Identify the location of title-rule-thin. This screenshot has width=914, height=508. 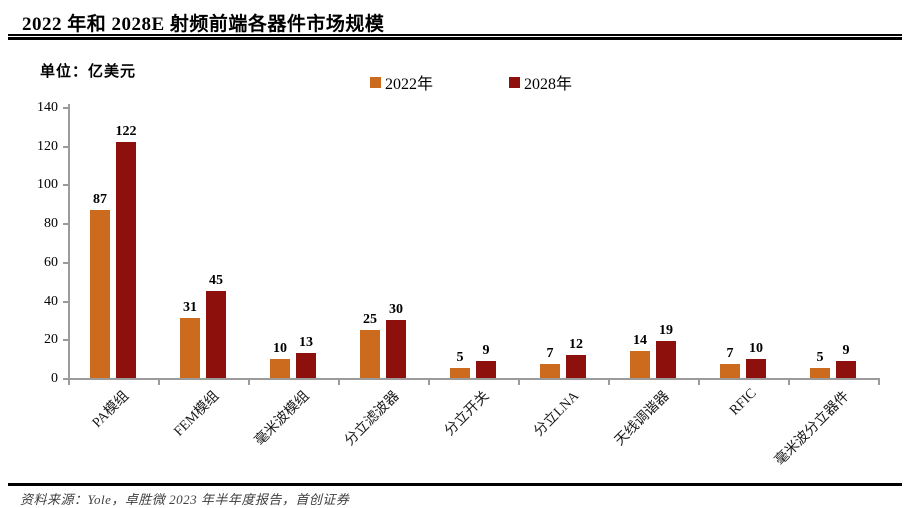
(455, 35).